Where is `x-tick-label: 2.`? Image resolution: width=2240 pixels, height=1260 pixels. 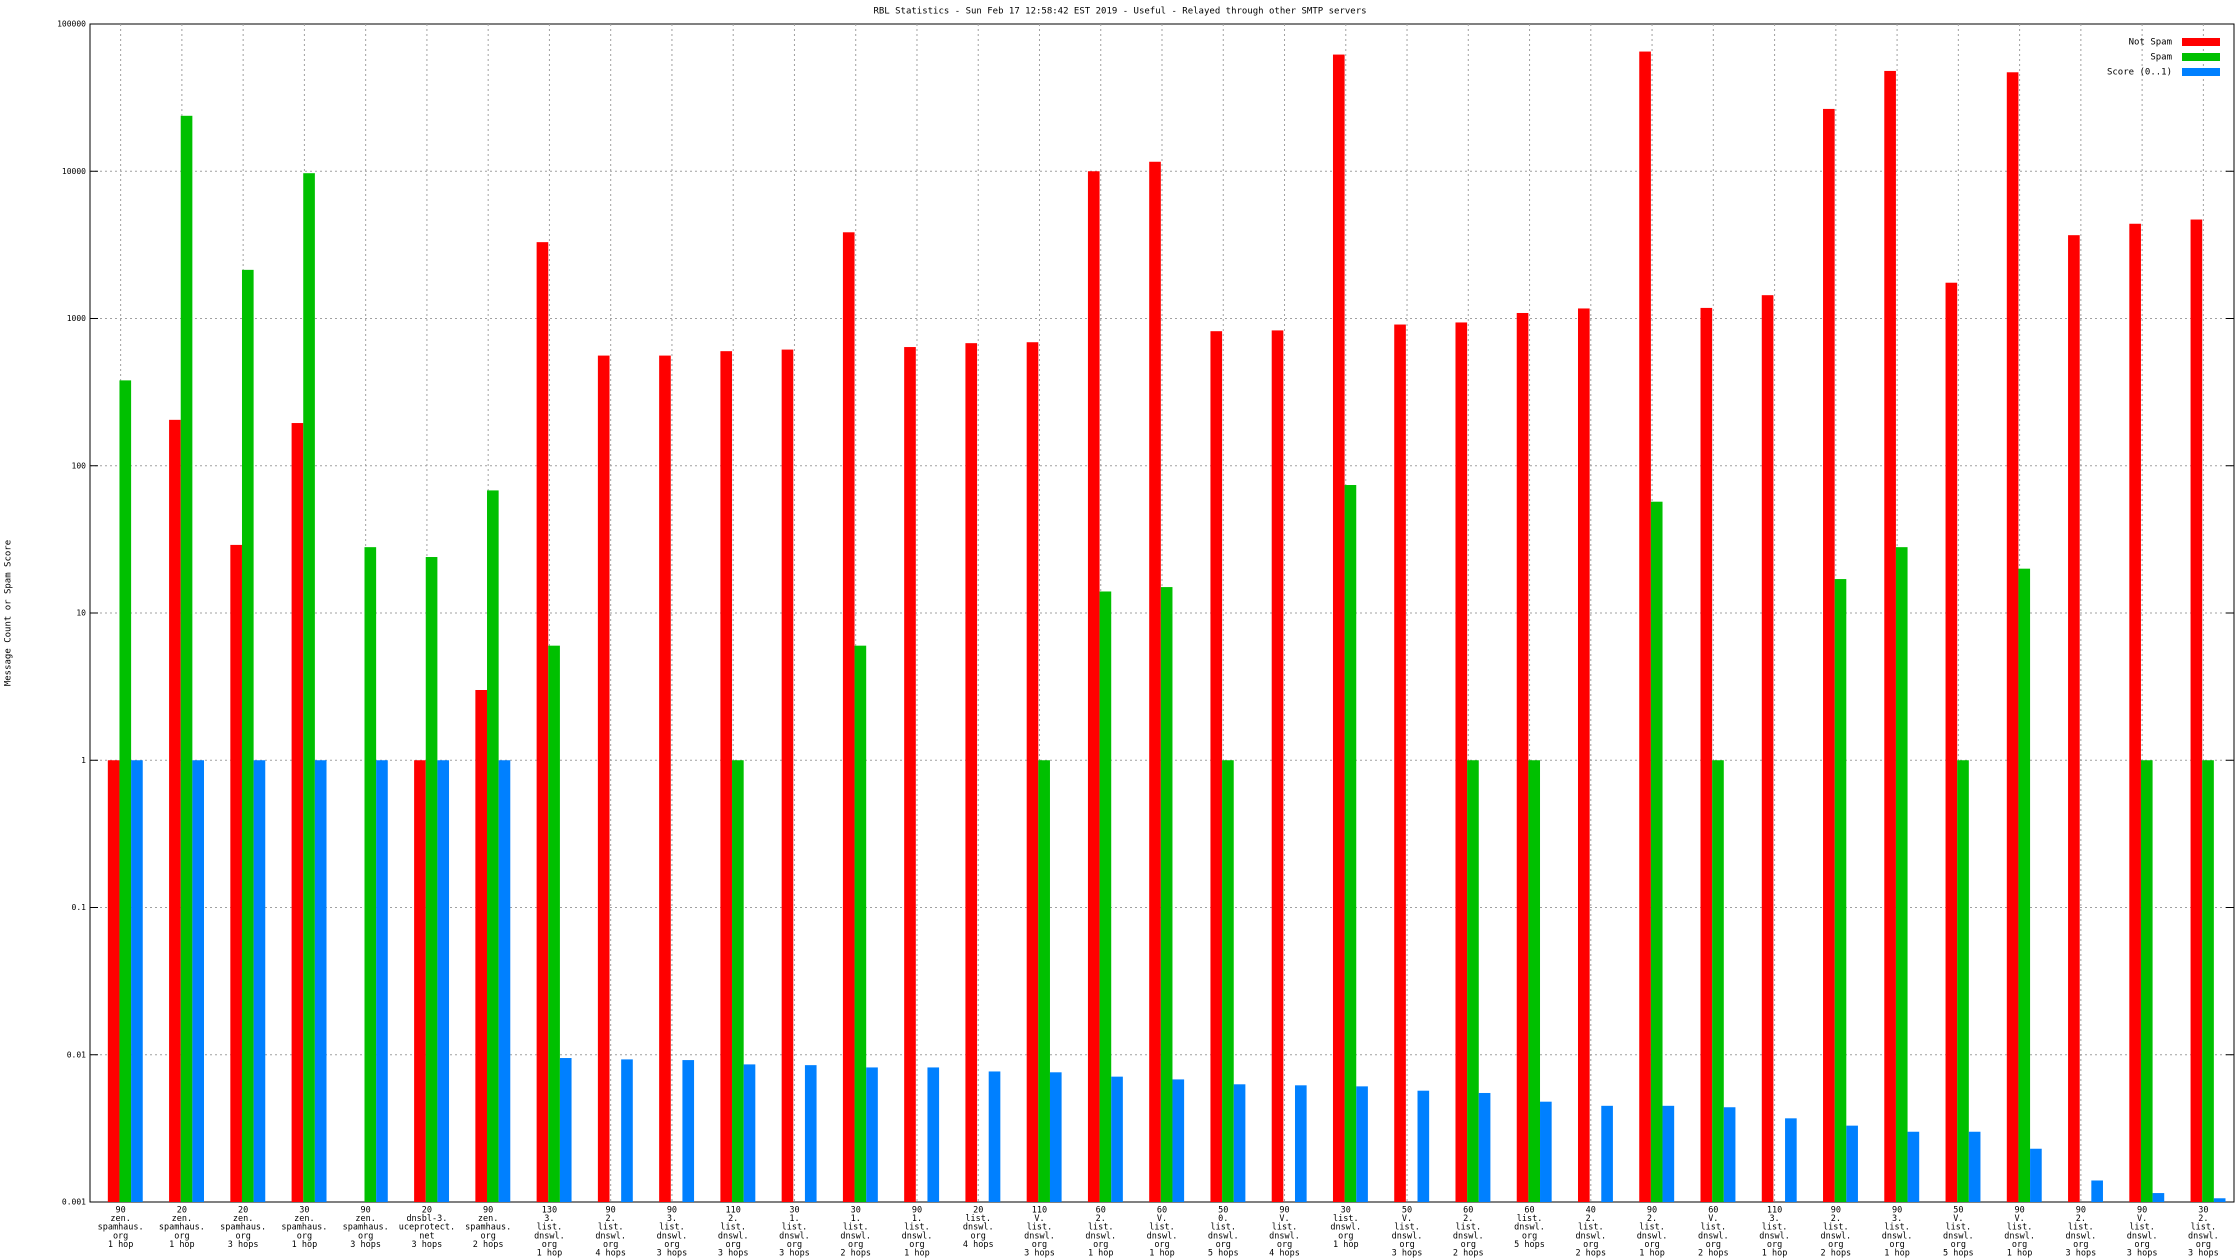 x-tick-label: 2. is located at coordinates (1652, 1219).